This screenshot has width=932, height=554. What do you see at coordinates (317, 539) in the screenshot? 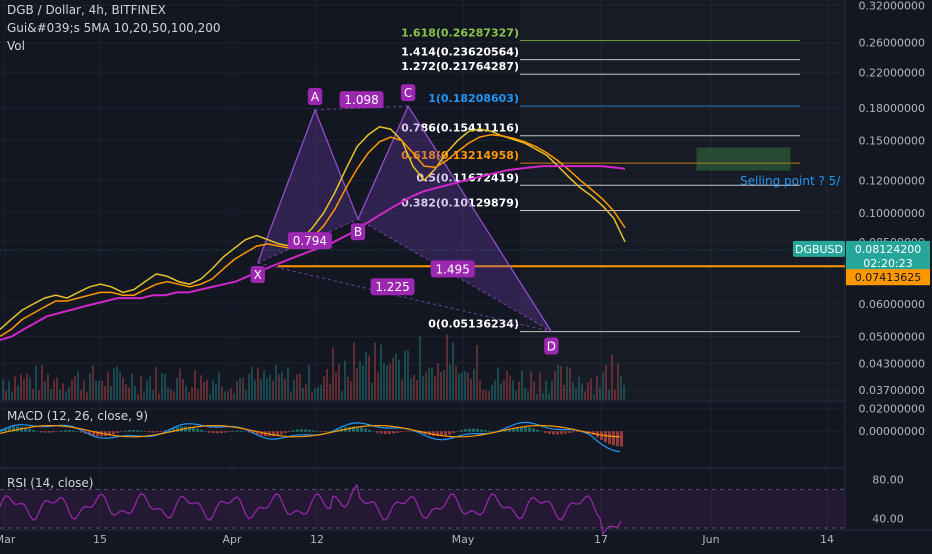
I see `time-axis-label: 12` at bounding box center [317, 539].